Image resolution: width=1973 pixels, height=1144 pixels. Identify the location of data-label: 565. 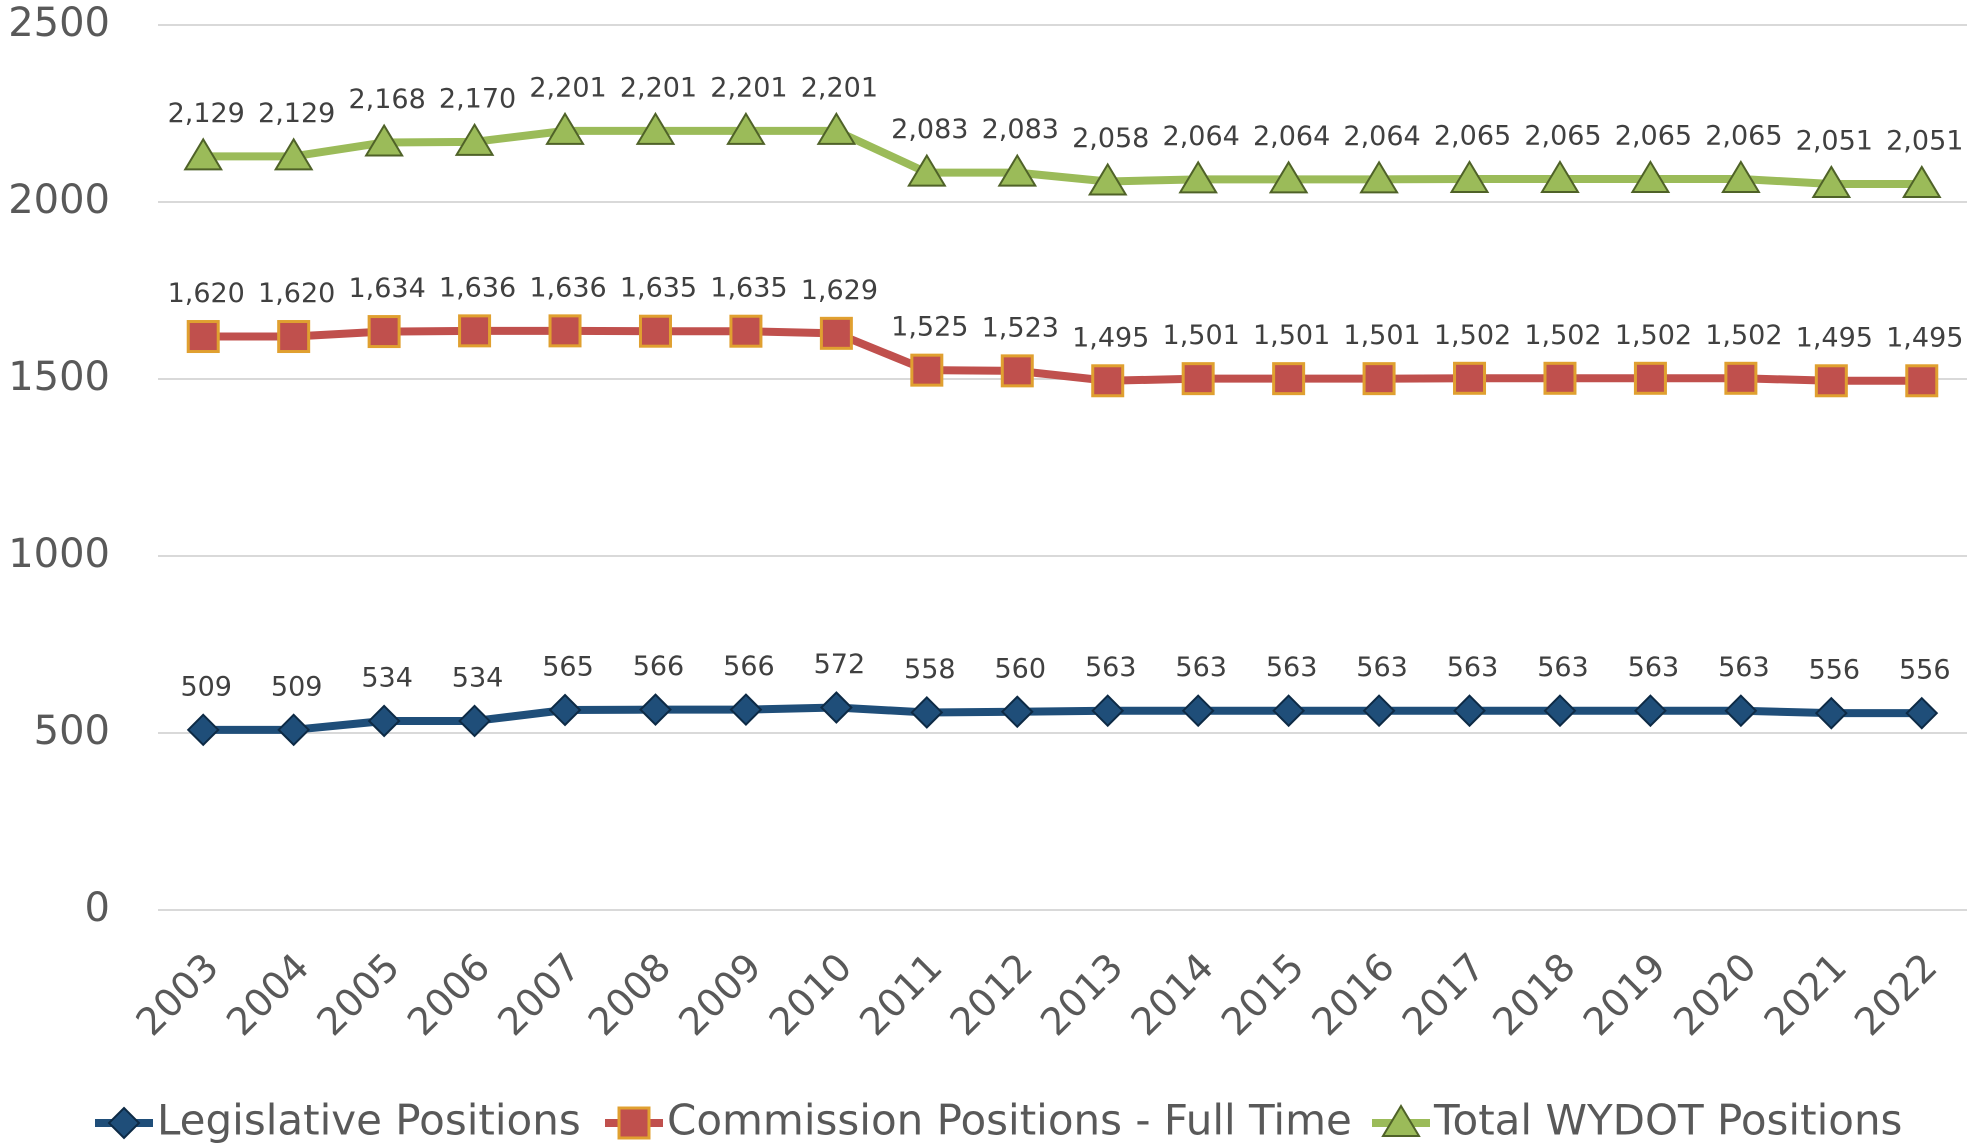
(568, 666).